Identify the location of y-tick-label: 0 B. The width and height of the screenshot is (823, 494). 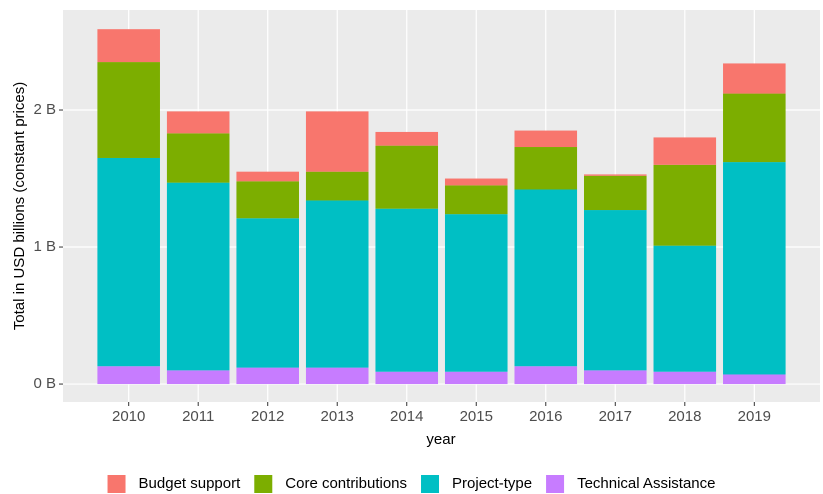
(44, 383).